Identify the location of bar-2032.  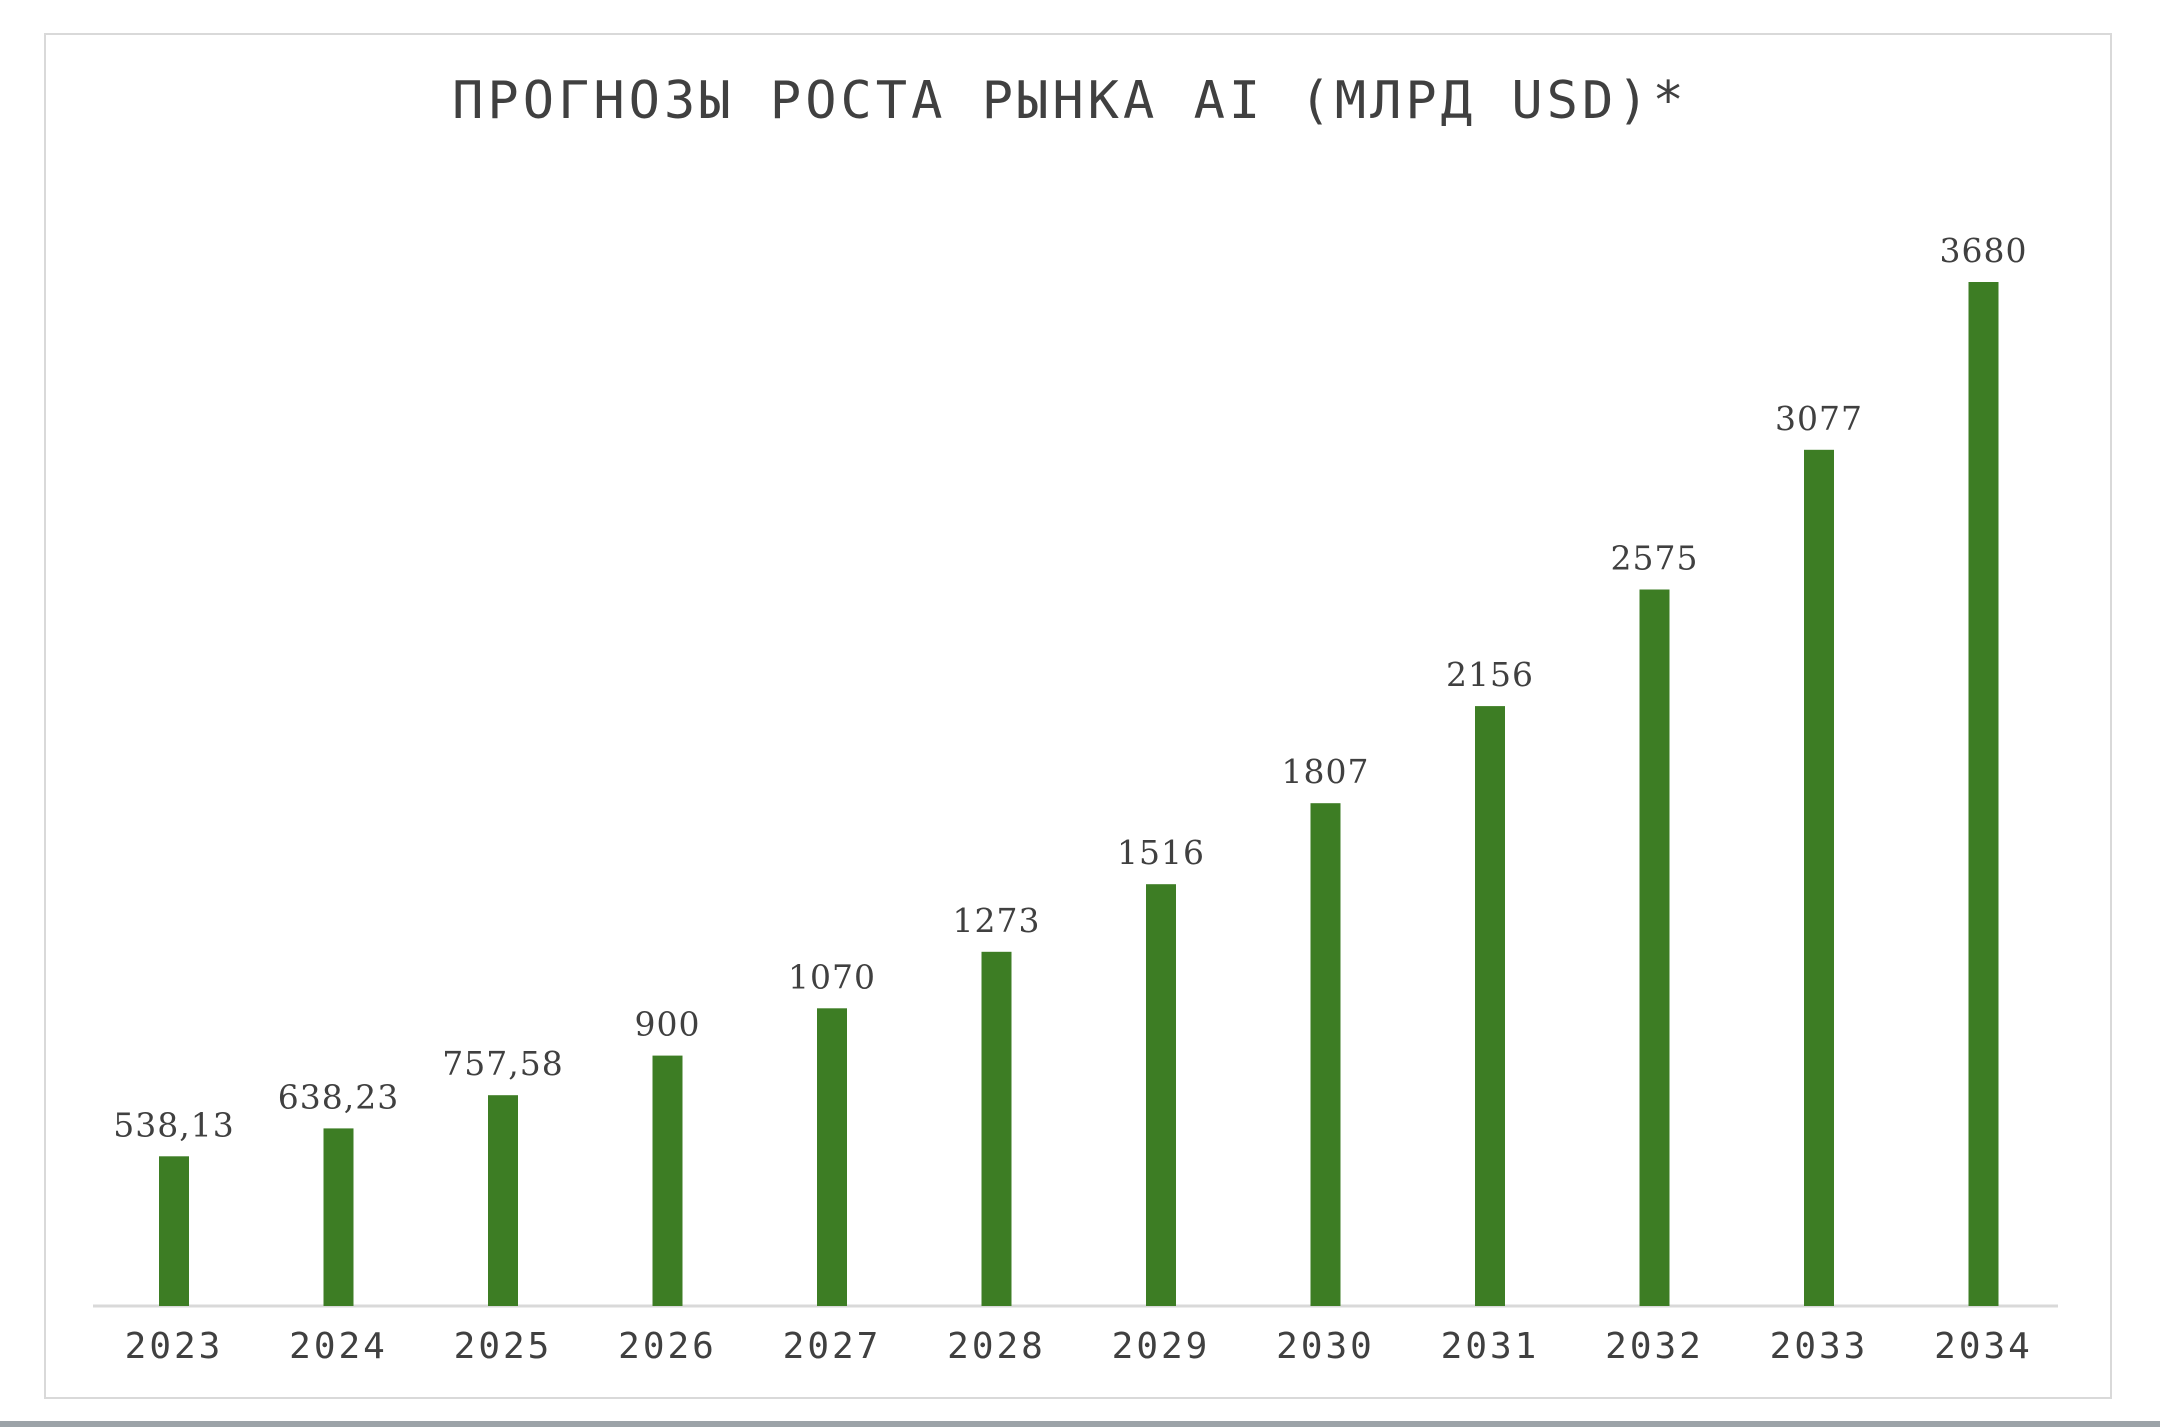
(1654, 947).